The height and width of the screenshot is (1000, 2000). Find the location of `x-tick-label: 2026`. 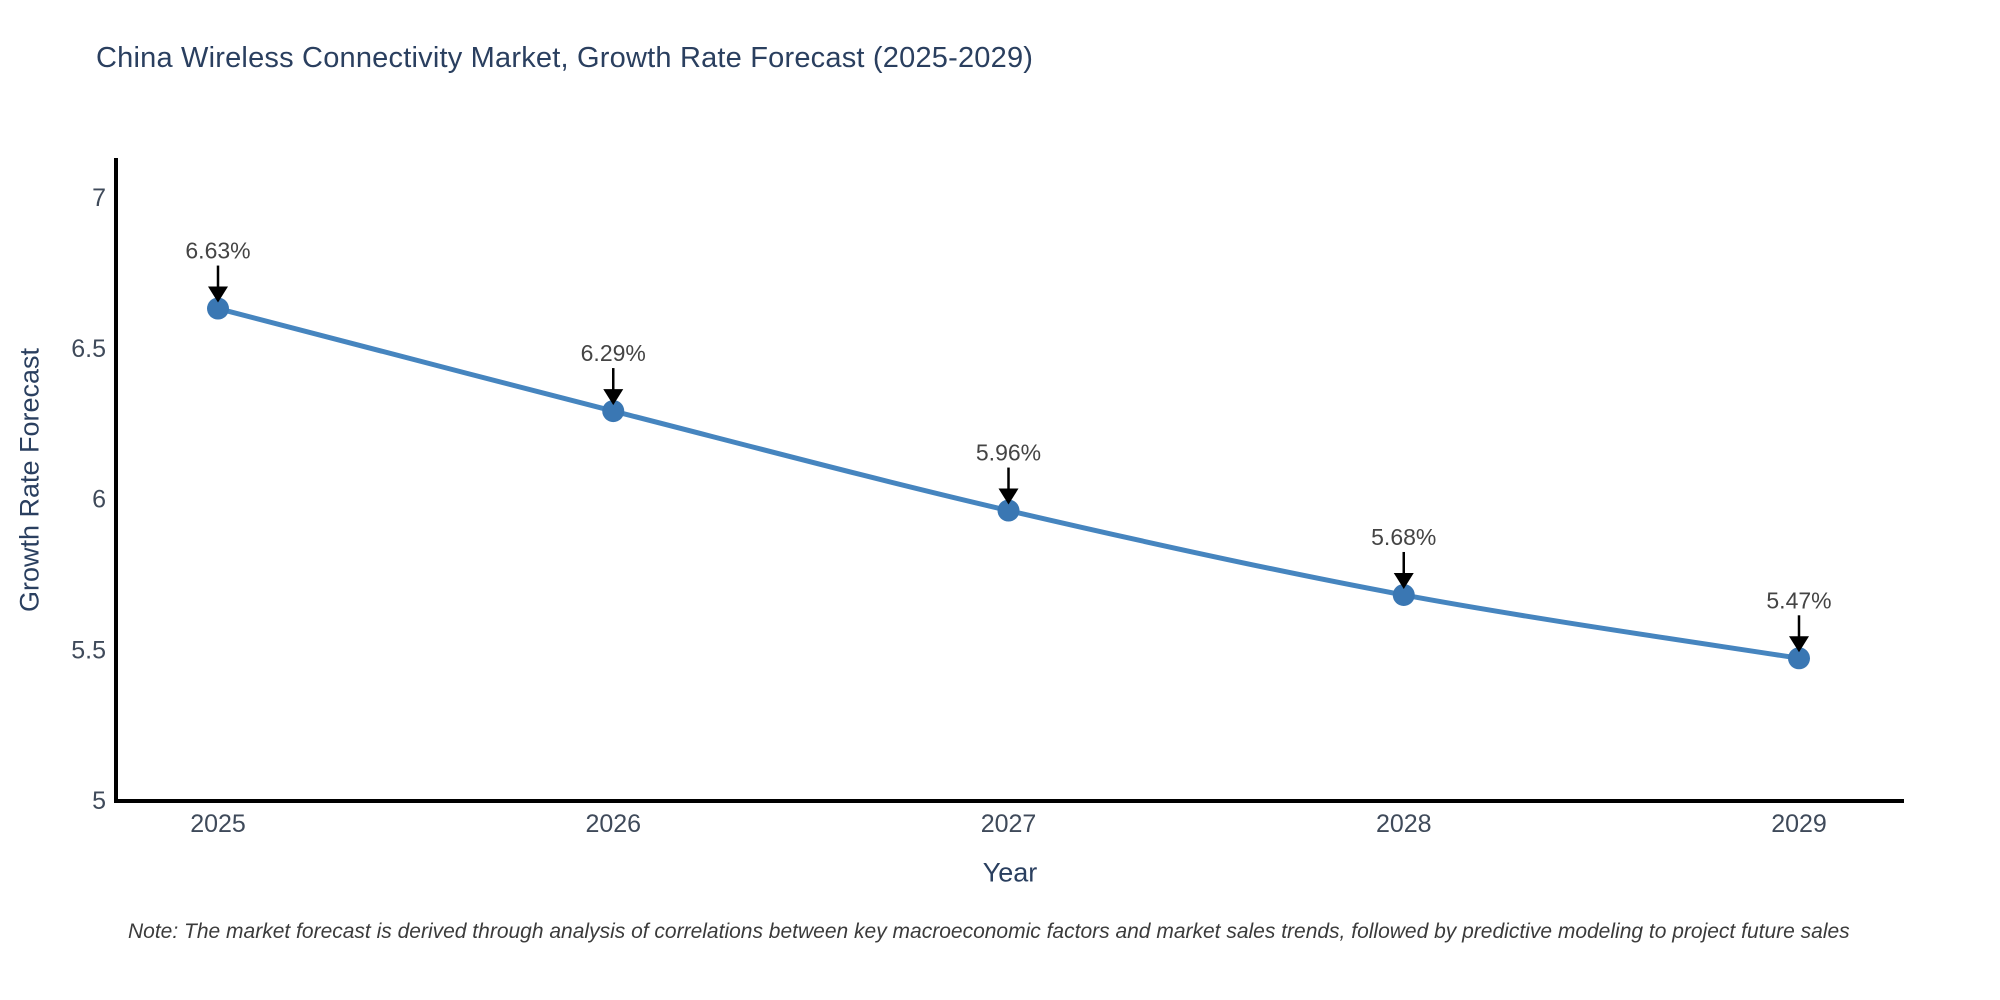

x-tick-label: 2026 is located at coordinates (613, 824).